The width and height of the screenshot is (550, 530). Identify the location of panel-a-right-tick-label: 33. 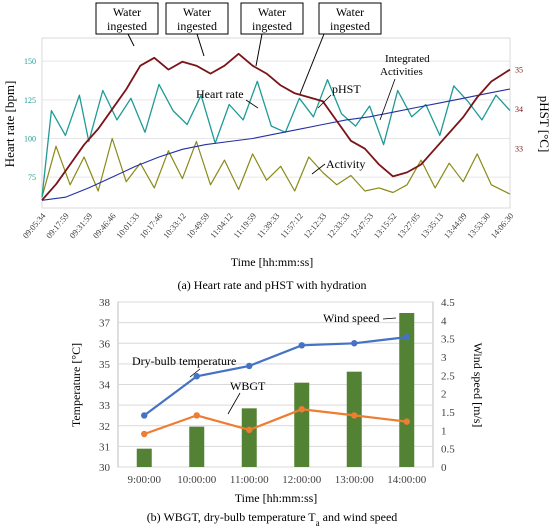
(519, 149).